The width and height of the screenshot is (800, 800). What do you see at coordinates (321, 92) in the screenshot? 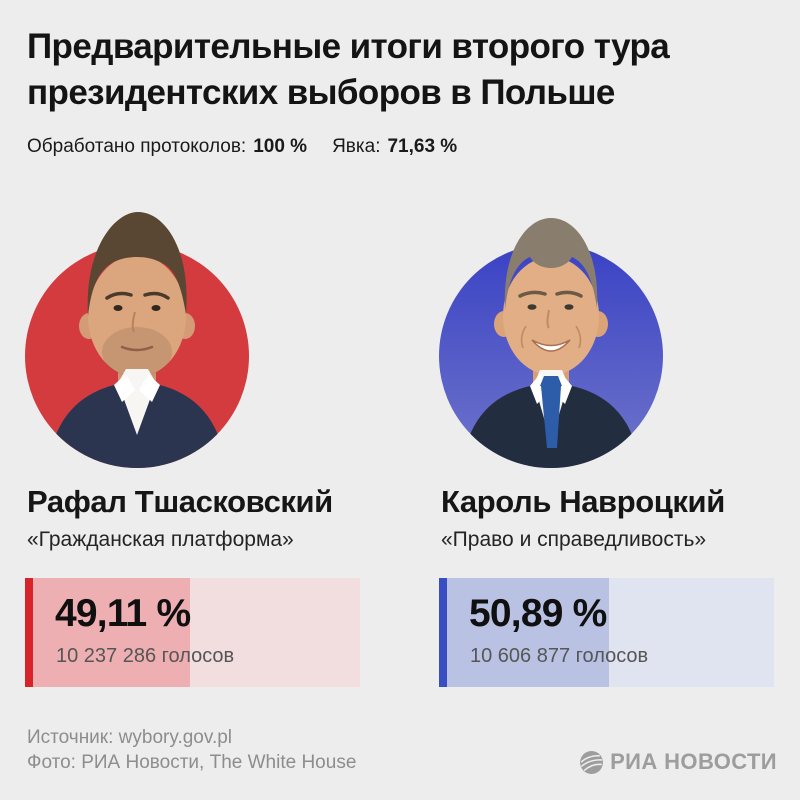
I see `title-line-2: президентских выборов в Польше` at bounding box center [321, 92].